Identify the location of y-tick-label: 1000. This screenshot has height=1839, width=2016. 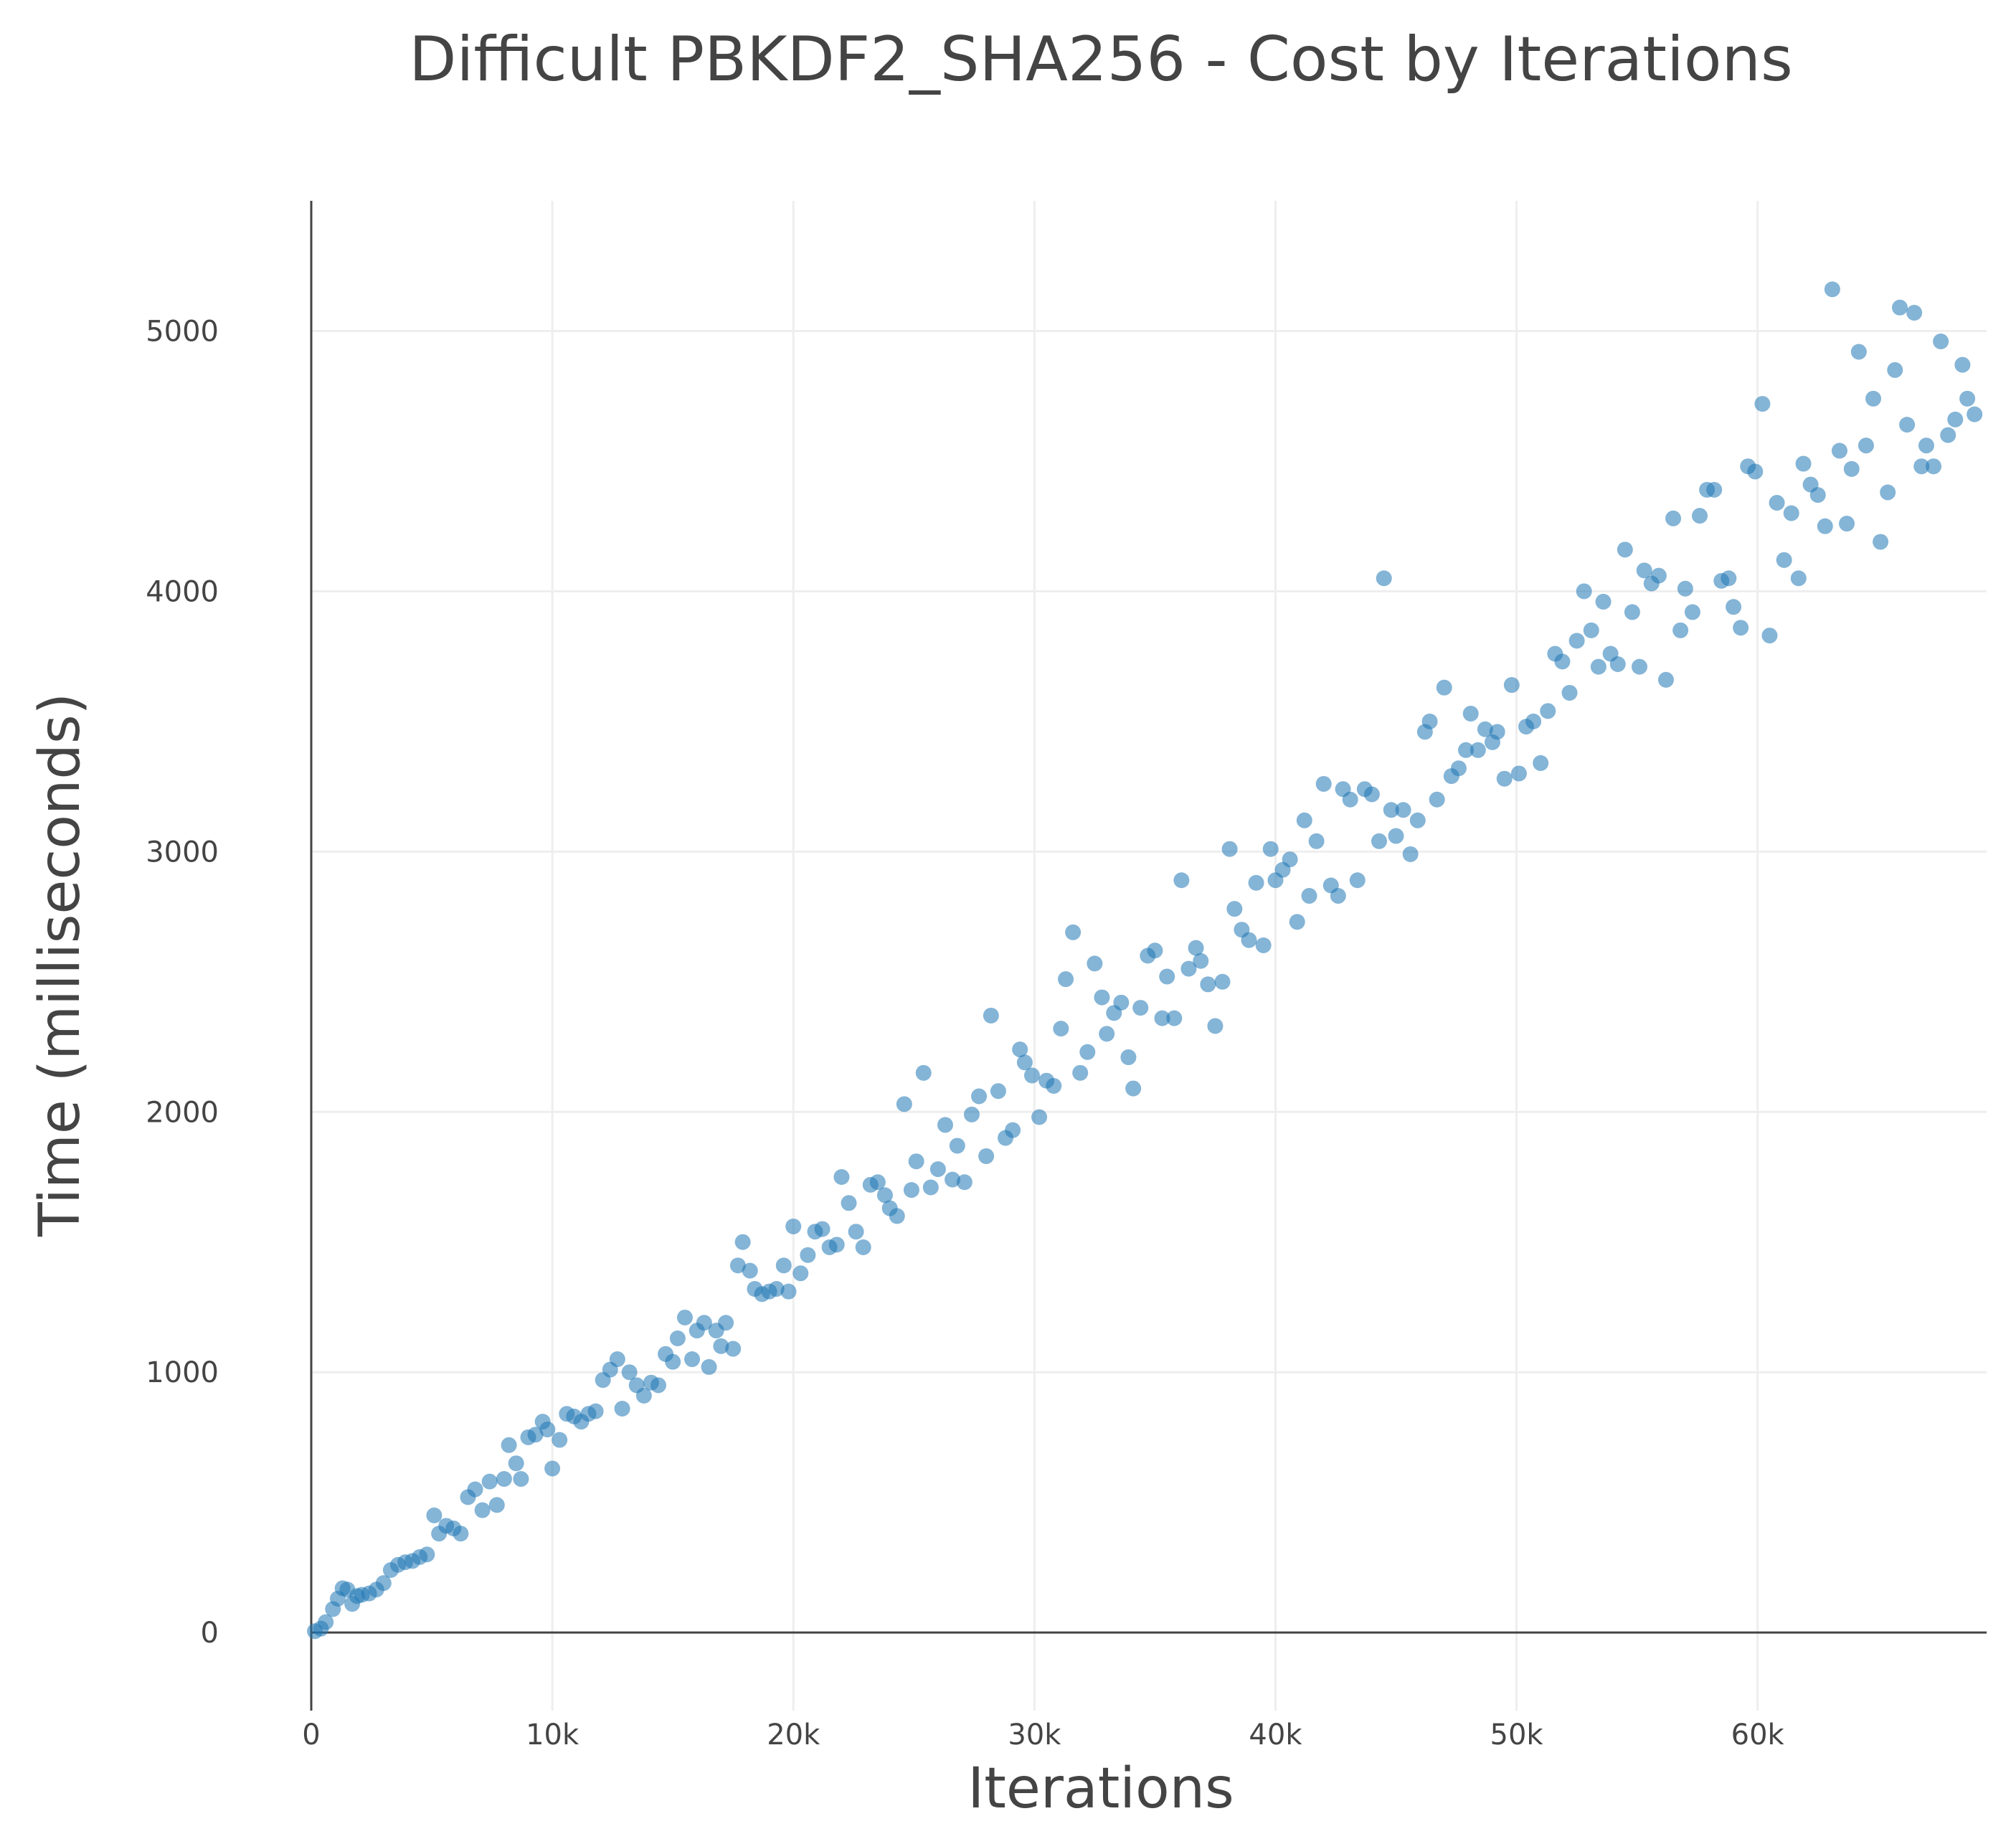
(182, 1372).